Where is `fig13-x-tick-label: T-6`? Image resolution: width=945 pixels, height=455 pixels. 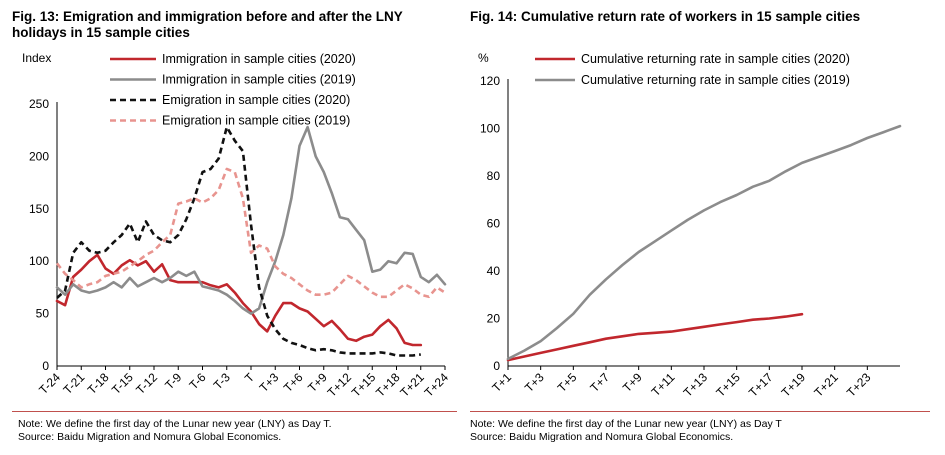
fig13-x-tick-label: T-6 is located at coordinates (197, 381).